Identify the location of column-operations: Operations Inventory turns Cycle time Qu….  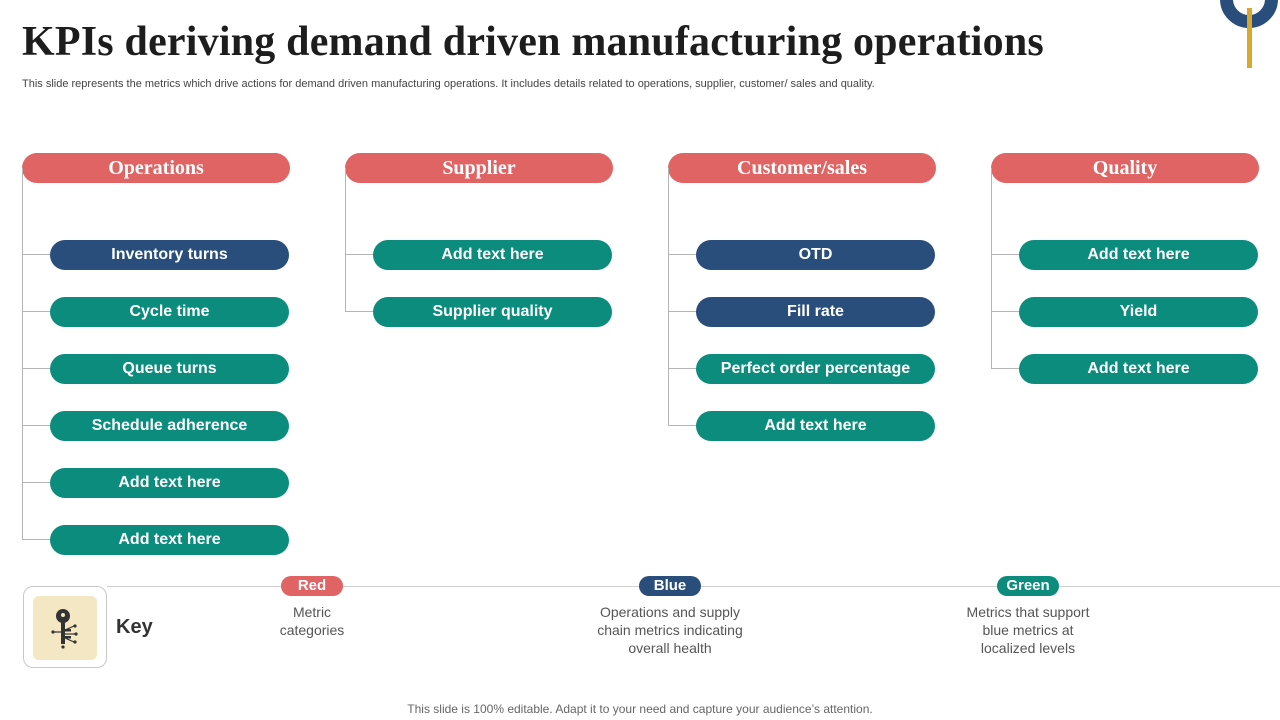
(156, 354).